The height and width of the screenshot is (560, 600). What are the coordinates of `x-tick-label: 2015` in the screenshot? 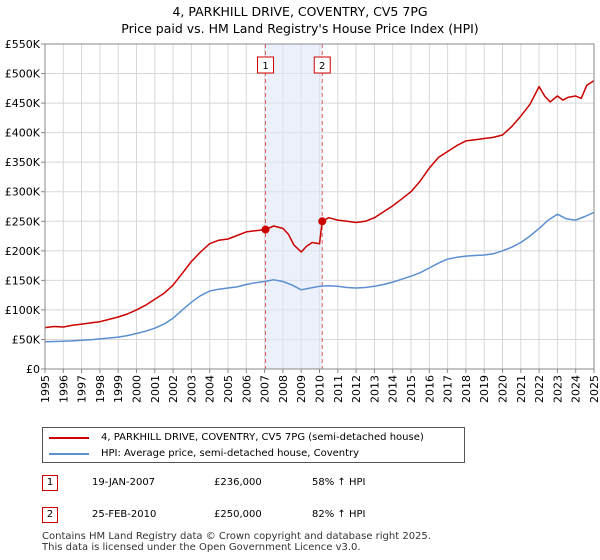 It's located at (411, 389).